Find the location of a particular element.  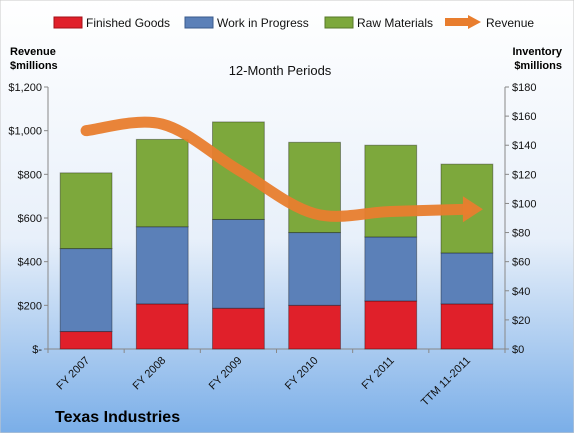

right-tick-label: $140 is located at coordinates (524, 146).